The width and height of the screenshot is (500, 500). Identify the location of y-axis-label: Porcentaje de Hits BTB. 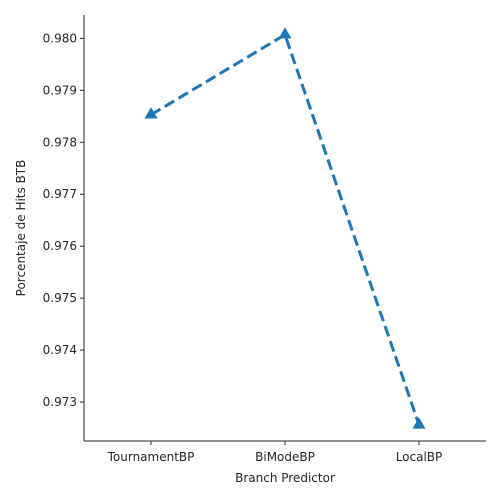
(21, 228).